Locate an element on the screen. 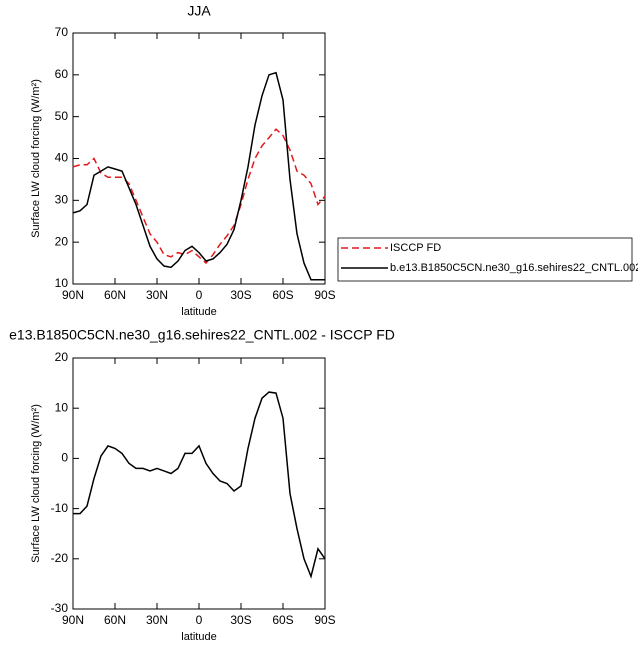 The height and width of the screenshot is (655, 638). y-tick-label: 40 is located at coordinates (62, 158).